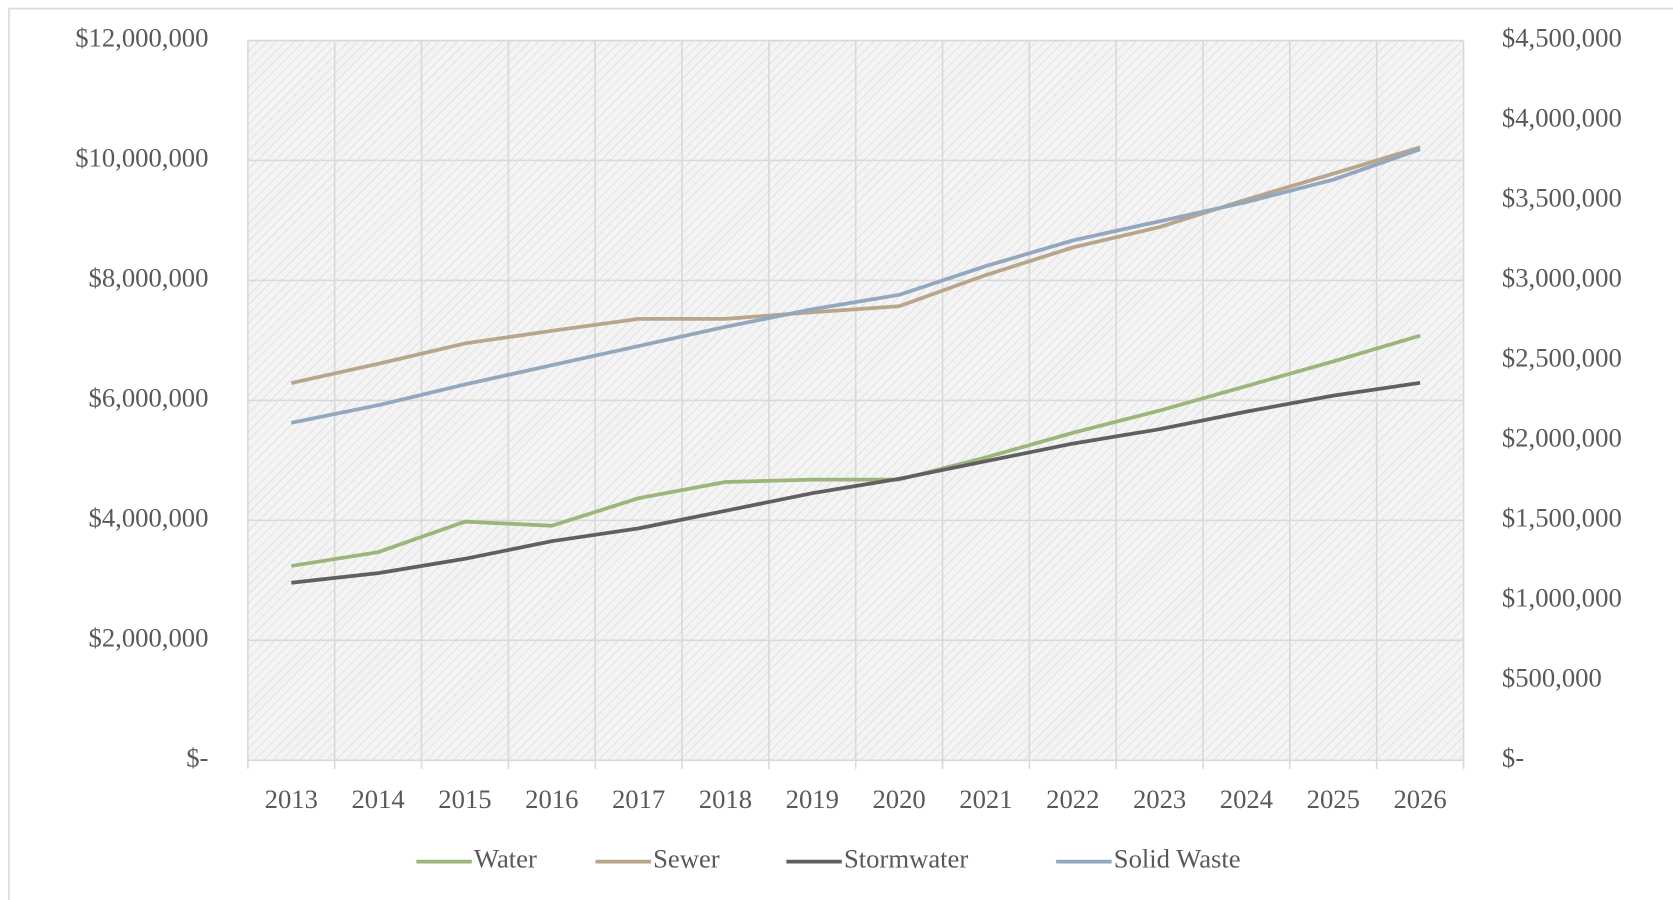 The width and height of the screenshot is (1673, 900). Describe the element at coordinates (1562, 198) in the screenshot. I see `y2-tick-label: $3,500,000` at that location.